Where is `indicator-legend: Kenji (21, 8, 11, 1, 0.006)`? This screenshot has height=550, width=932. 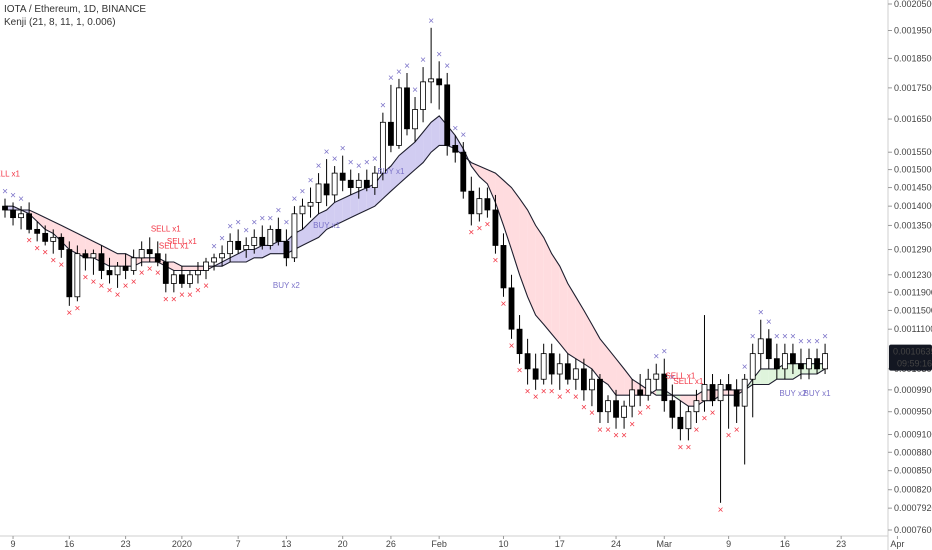 indicator-legend: Kenji (21, 8, 11, 1, 0.006) is located at coordinates (60, 22).